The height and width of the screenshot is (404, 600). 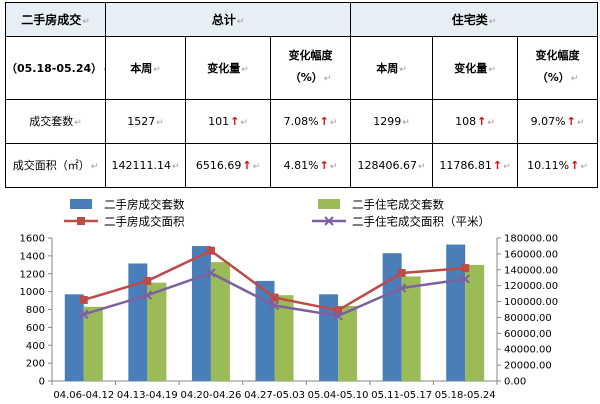 What do you see at coordinates (421, 222) in the screenshot?
I see `legend-label: 二手住宅成交面积（平米）` at bounding box center [421, 222].